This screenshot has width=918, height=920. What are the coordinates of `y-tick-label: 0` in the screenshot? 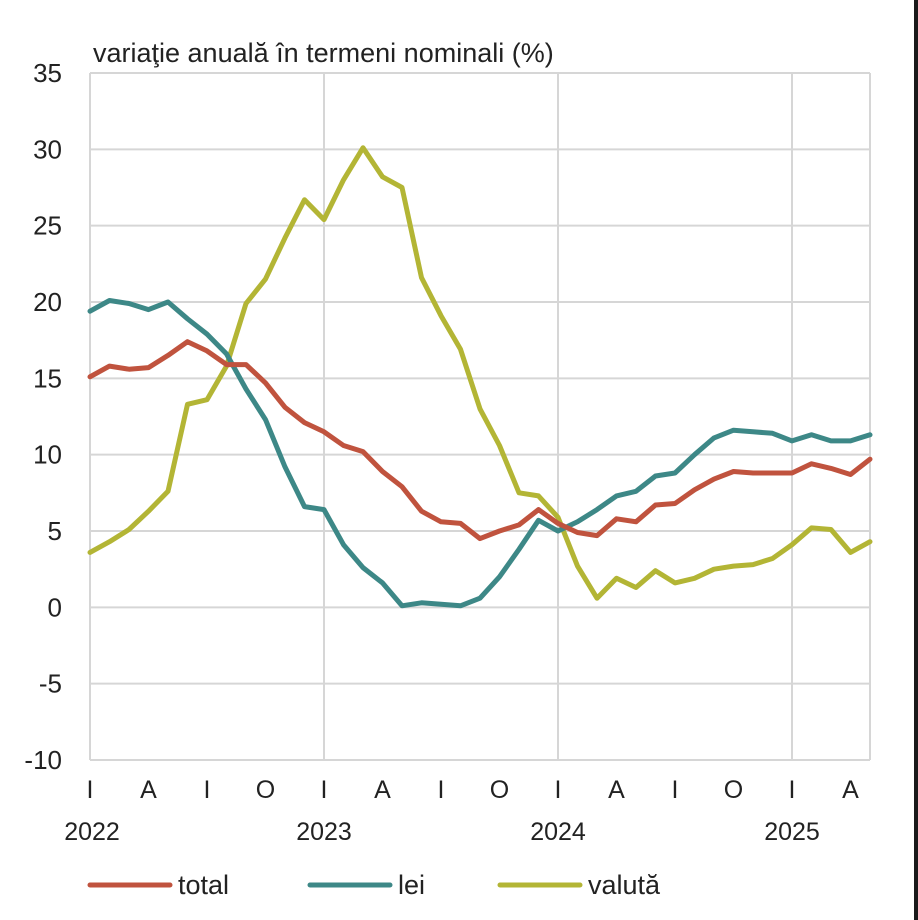 It's located at (55, 607).